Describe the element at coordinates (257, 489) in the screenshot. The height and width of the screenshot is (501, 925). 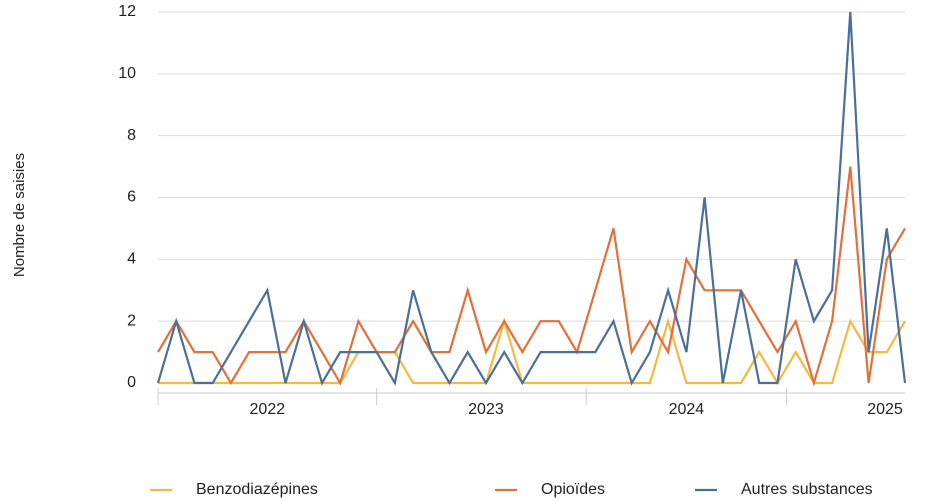
I see `legend-label: Benzodiazépines` at that location.